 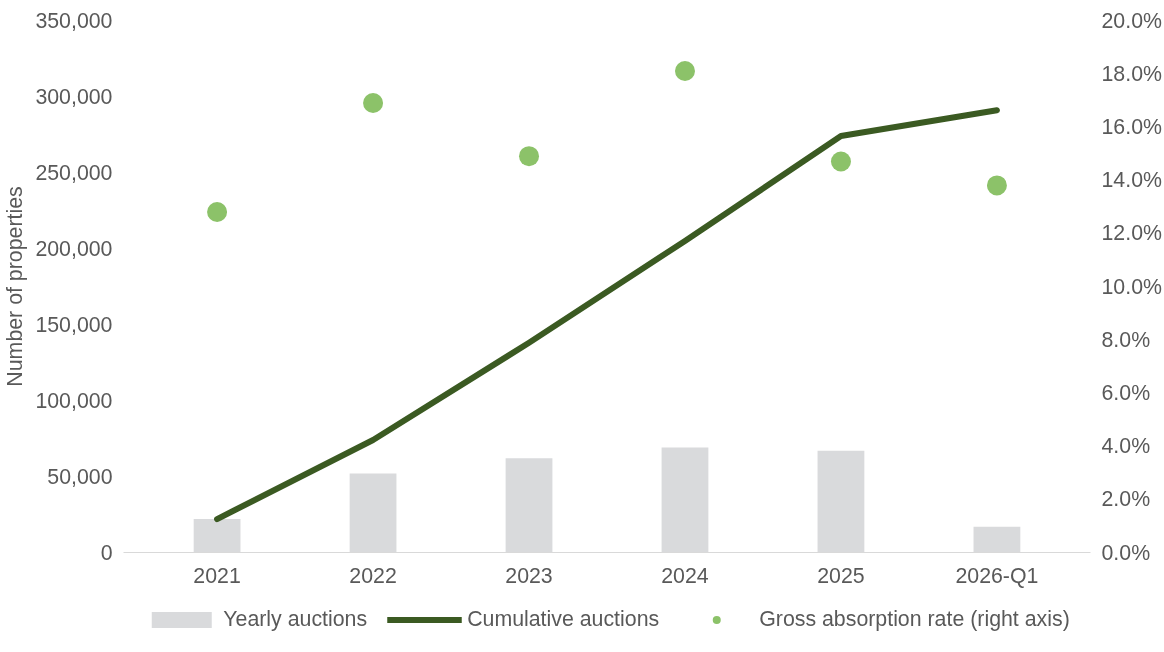 I want to click on y2-tick-label: 0.0%, so click(x=1126, y=552).